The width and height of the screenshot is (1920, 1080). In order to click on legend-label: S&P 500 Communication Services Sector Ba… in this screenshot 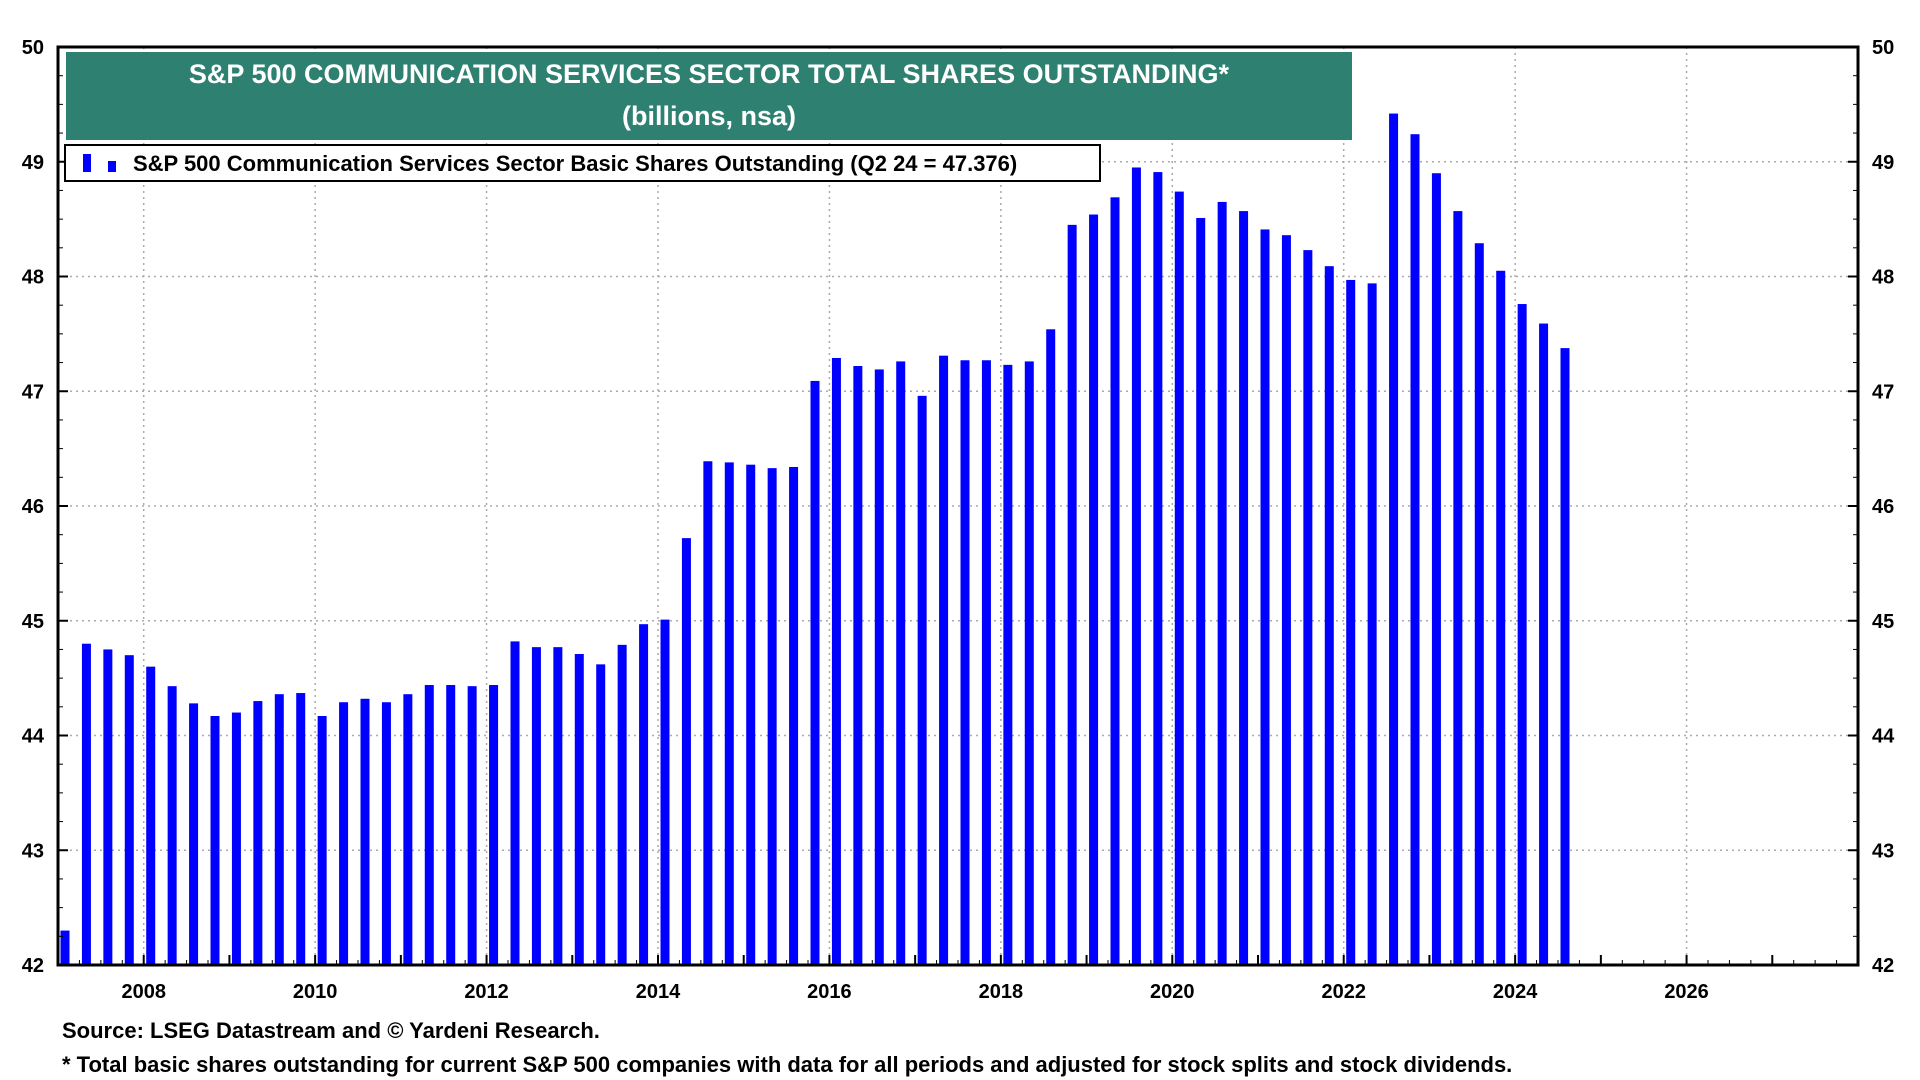, I will do `click(575, 163)`.